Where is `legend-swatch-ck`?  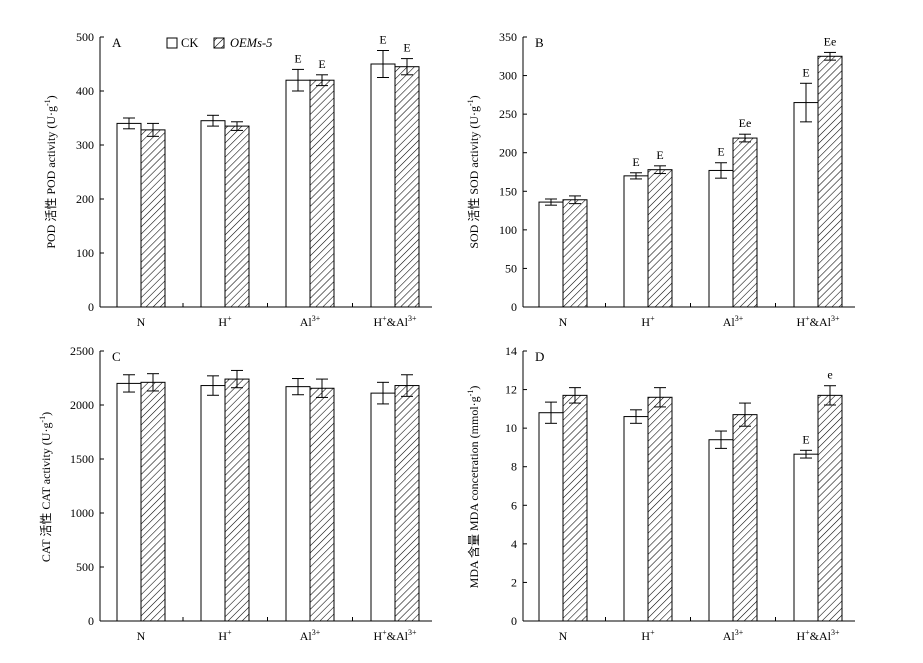
legend-swatch-ck is located at coordinates (172, 43).